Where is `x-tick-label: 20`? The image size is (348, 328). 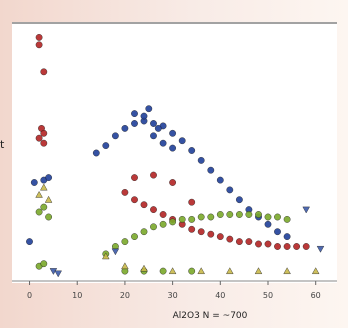 x-tick-label: 20 is located at coordinates (125, 295).